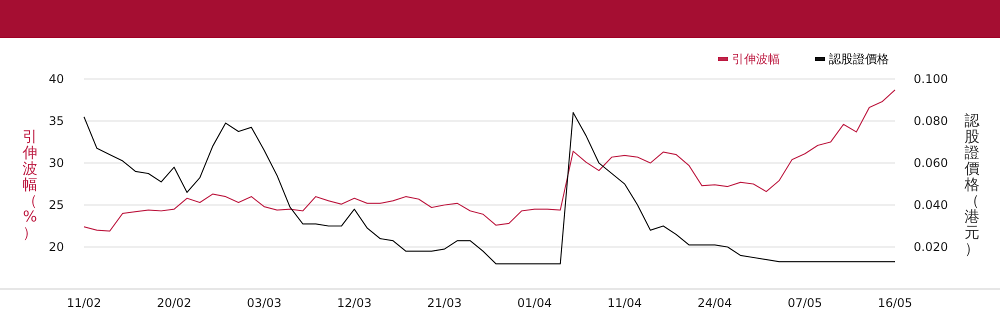  What do you see at coordinates (534, 303) in the screenshot?
I see `x-tick-label: 01/04` at bounding box center [534, 303].